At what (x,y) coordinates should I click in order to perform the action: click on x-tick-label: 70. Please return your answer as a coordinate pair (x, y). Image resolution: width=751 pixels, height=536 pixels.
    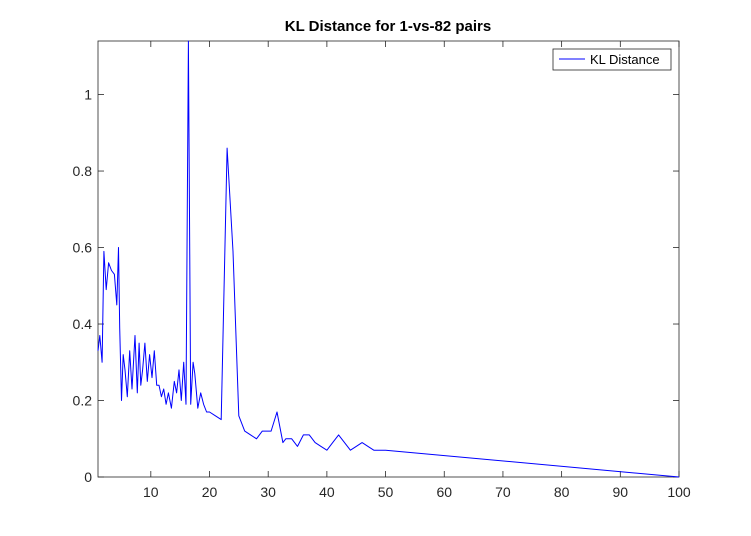
    Looking at the image, I should click on (503, 492).